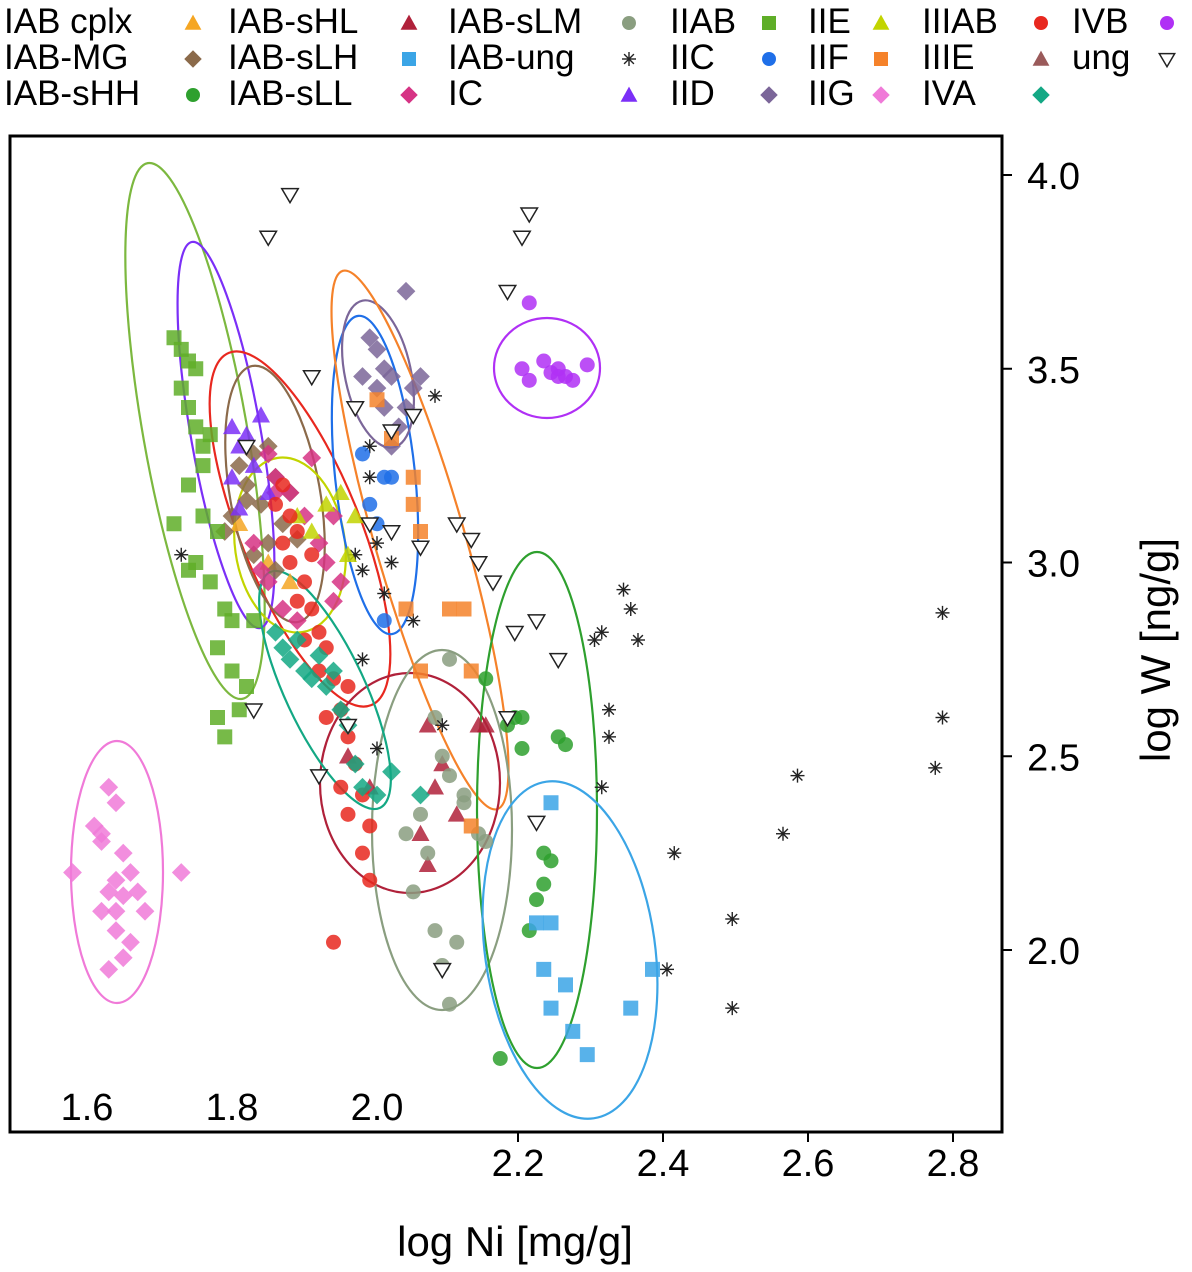 Image resolution: width=1192 pixels, height=1272 pixels. What do you see at coordinates (420, 540) in the screenshot?
I see `ellipse-iiie` at bounding box center [420, 540].